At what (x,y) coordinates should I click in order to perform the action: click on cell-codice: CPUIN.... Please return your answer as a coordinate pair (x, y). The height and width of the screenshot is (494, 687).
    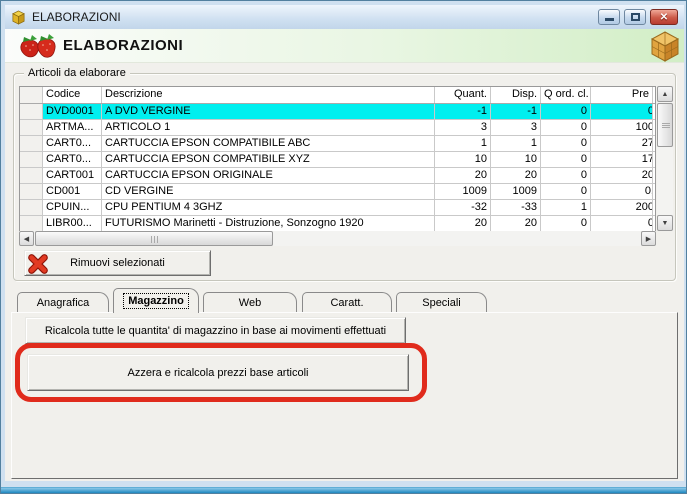
    Looking at the image, I should click on (72, 207).